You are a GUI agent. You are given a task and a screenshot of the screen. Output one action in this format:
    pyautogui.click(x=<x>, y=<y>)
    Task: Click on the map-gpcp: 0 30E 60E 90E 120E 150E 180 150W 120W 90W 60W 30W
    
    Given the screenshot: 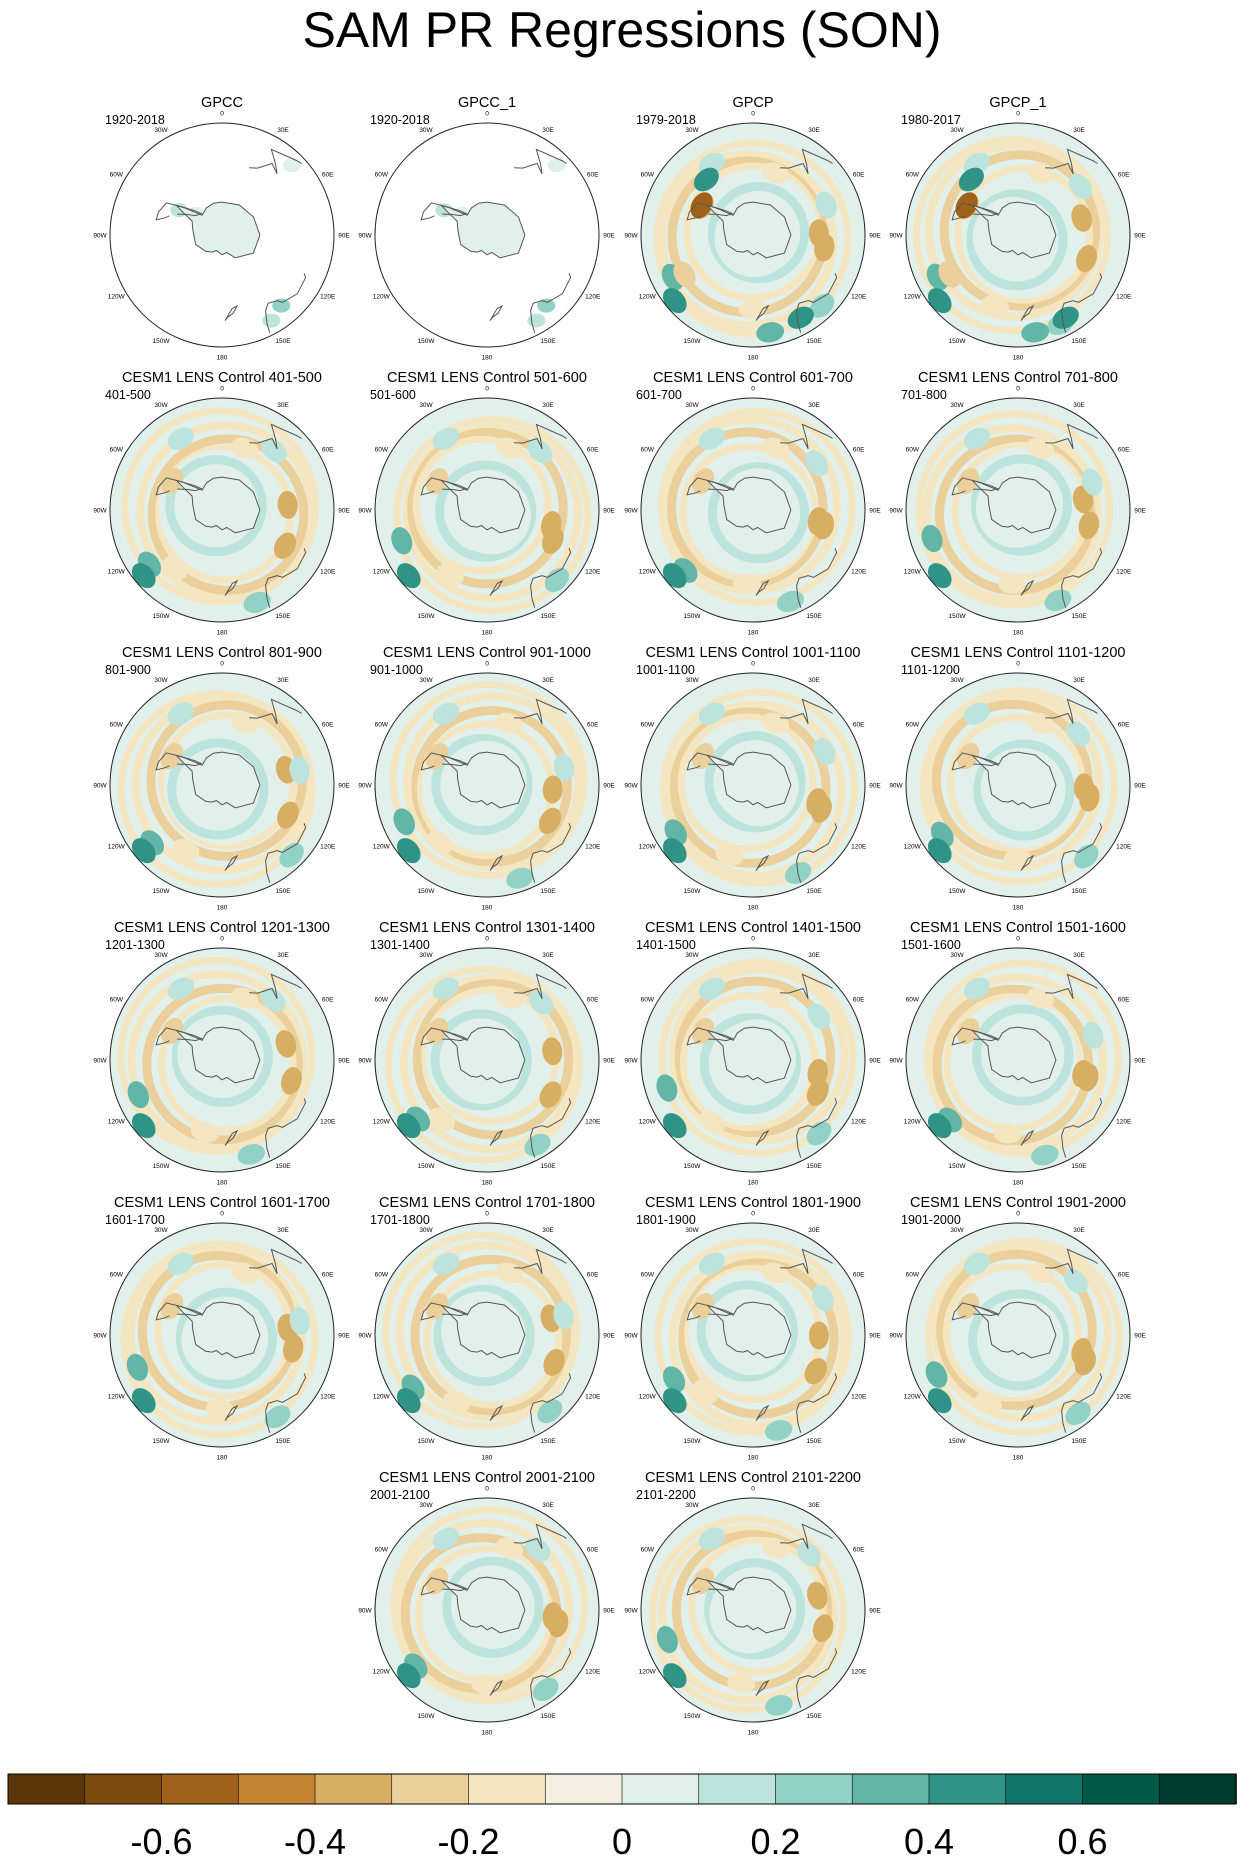 What is the action you would take?
    pyautogui.click(x=752, y=236)
    